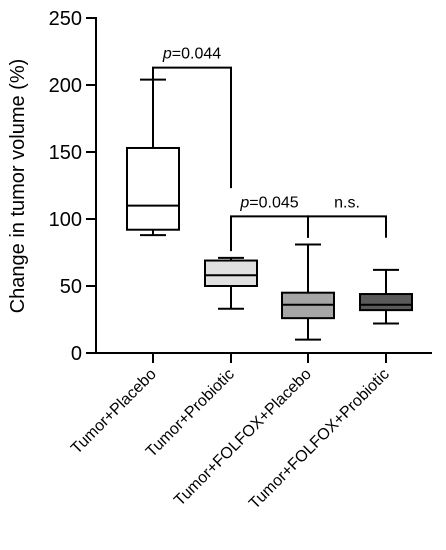  What do you see at coordinates (65, 153) in the screenshot?
I see `y-tick-label-150: 150` at bounding box center [65, 153].